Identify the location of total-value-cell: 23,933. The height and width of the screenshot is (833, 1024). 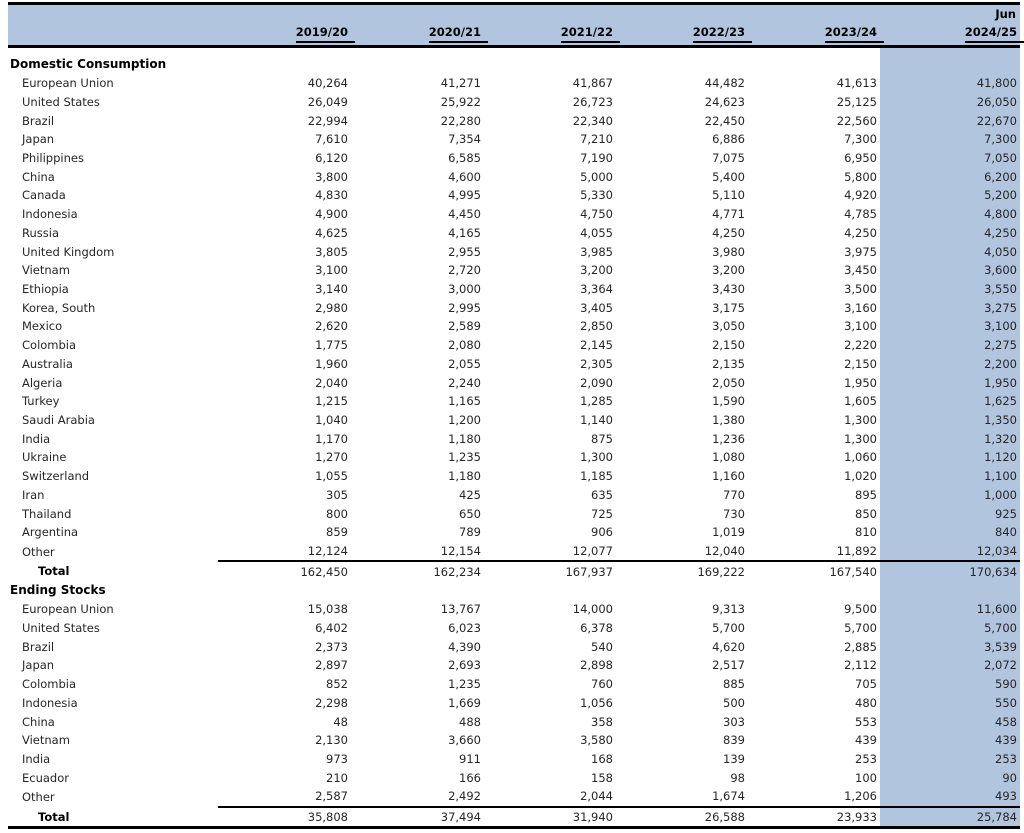
(814, 817).